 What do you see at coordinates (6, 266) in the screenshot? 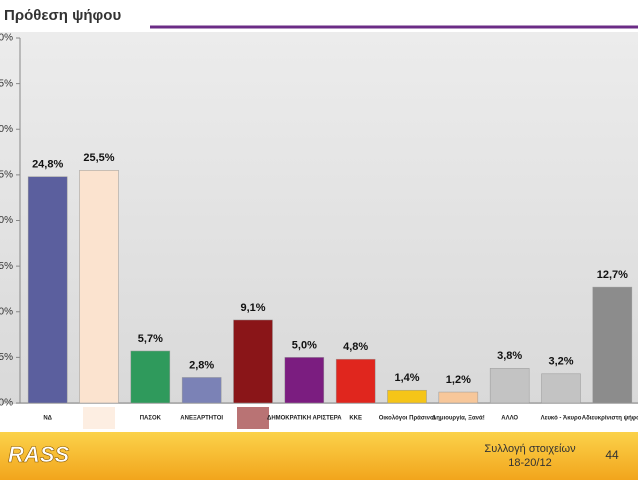
I see `y-tick-label: 15%` at bounding box center [6, 266].